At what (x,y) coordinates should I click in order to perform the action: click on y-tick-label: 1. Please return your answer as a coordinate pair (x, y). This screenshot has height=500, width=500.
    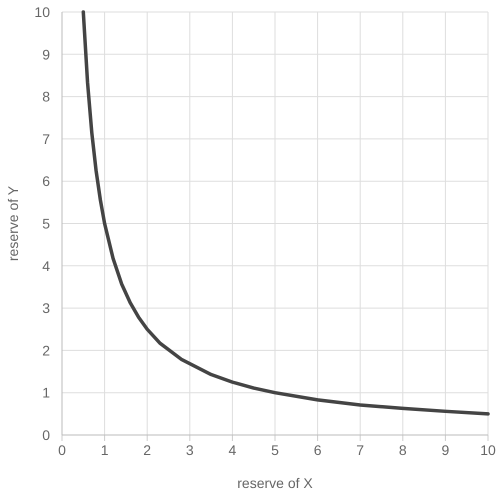
    Looking at the image, I should click on (46, 392).